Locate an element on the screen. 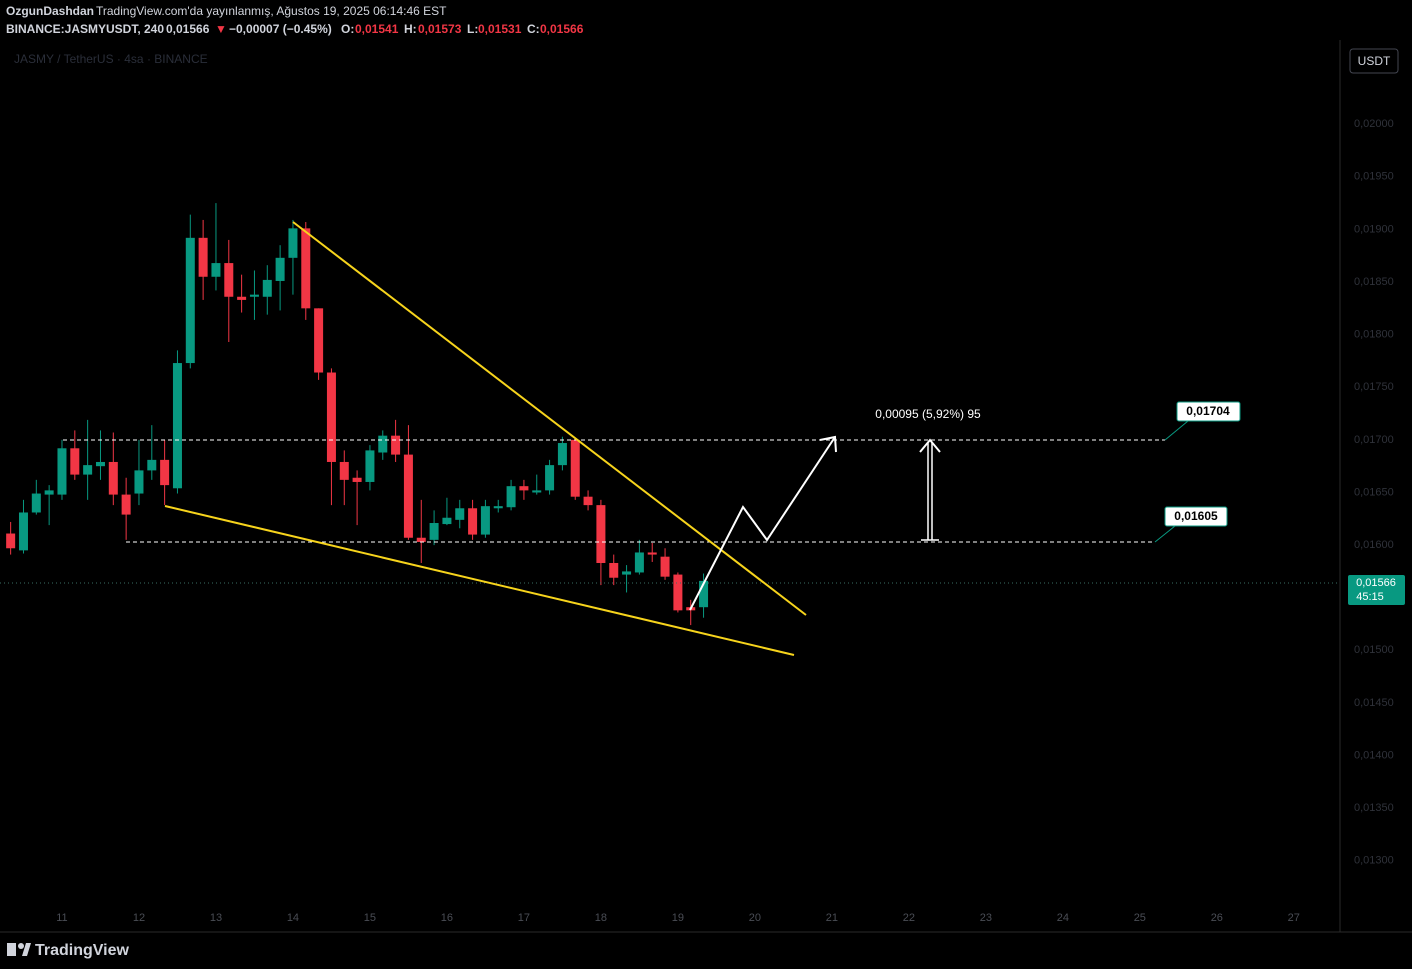  y-tick-label: 0,01650 is located at coordinates (1374, 492).